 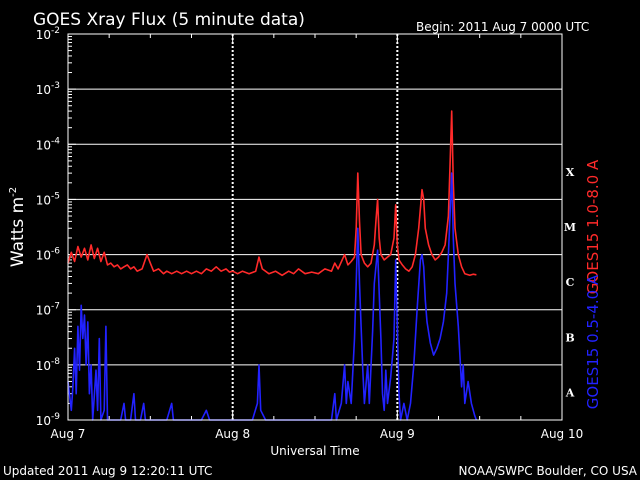 What do you see at coordinates (107, 471) in the screenshot?
I see `updated-timestamp: Updated 2011 Aug 9 12:20:11 UTC` at bounding box center [107, 471].